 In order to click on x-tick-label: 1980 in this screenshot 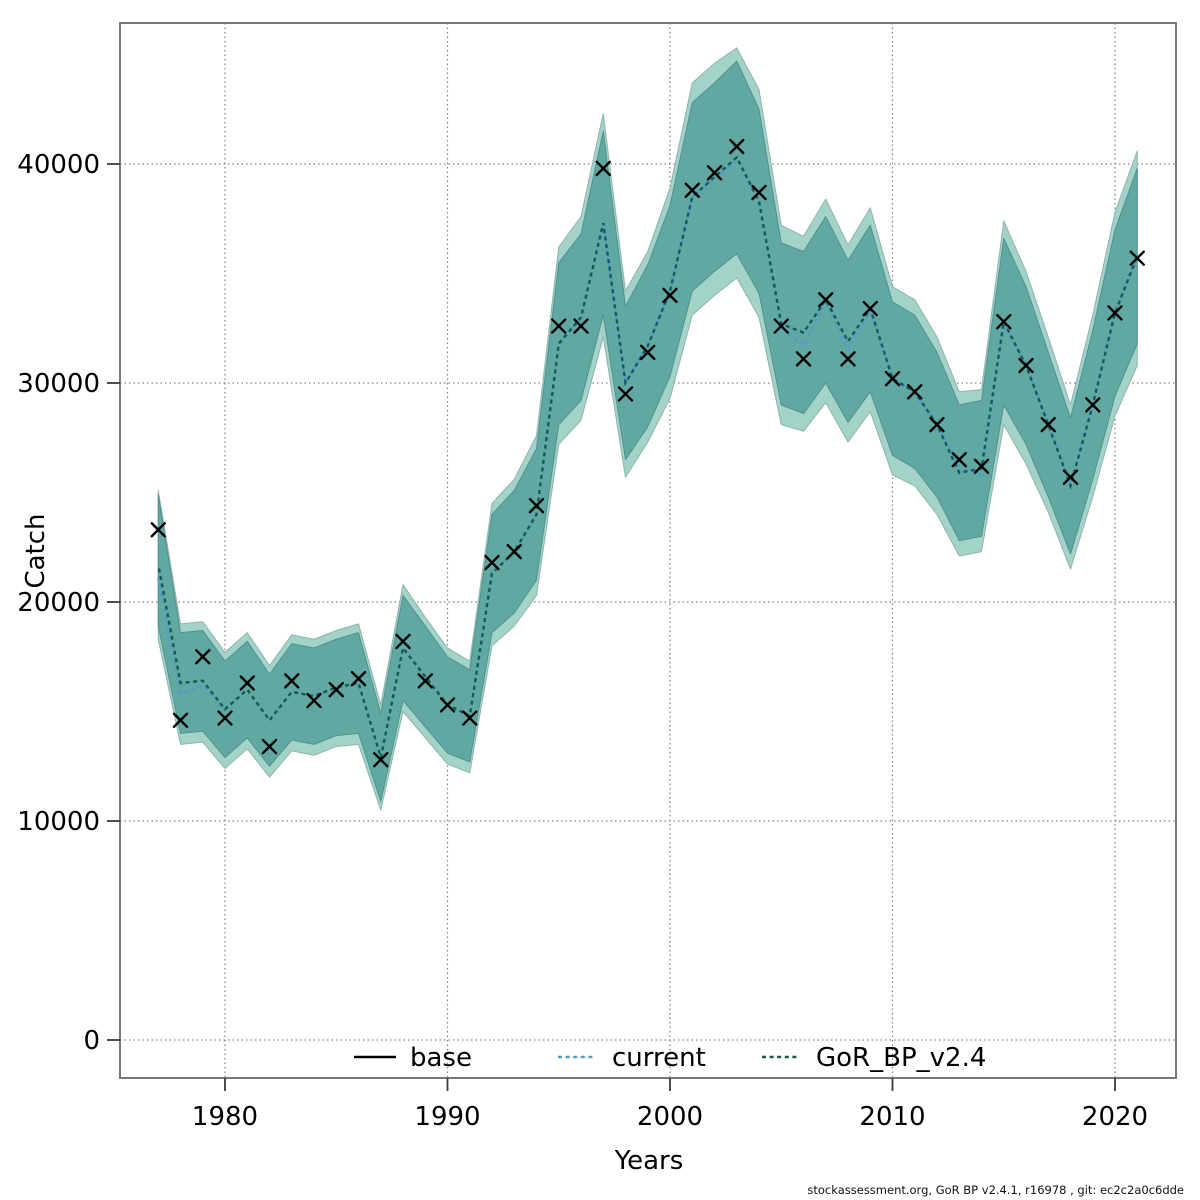, I will do `click(225, 1117)`.